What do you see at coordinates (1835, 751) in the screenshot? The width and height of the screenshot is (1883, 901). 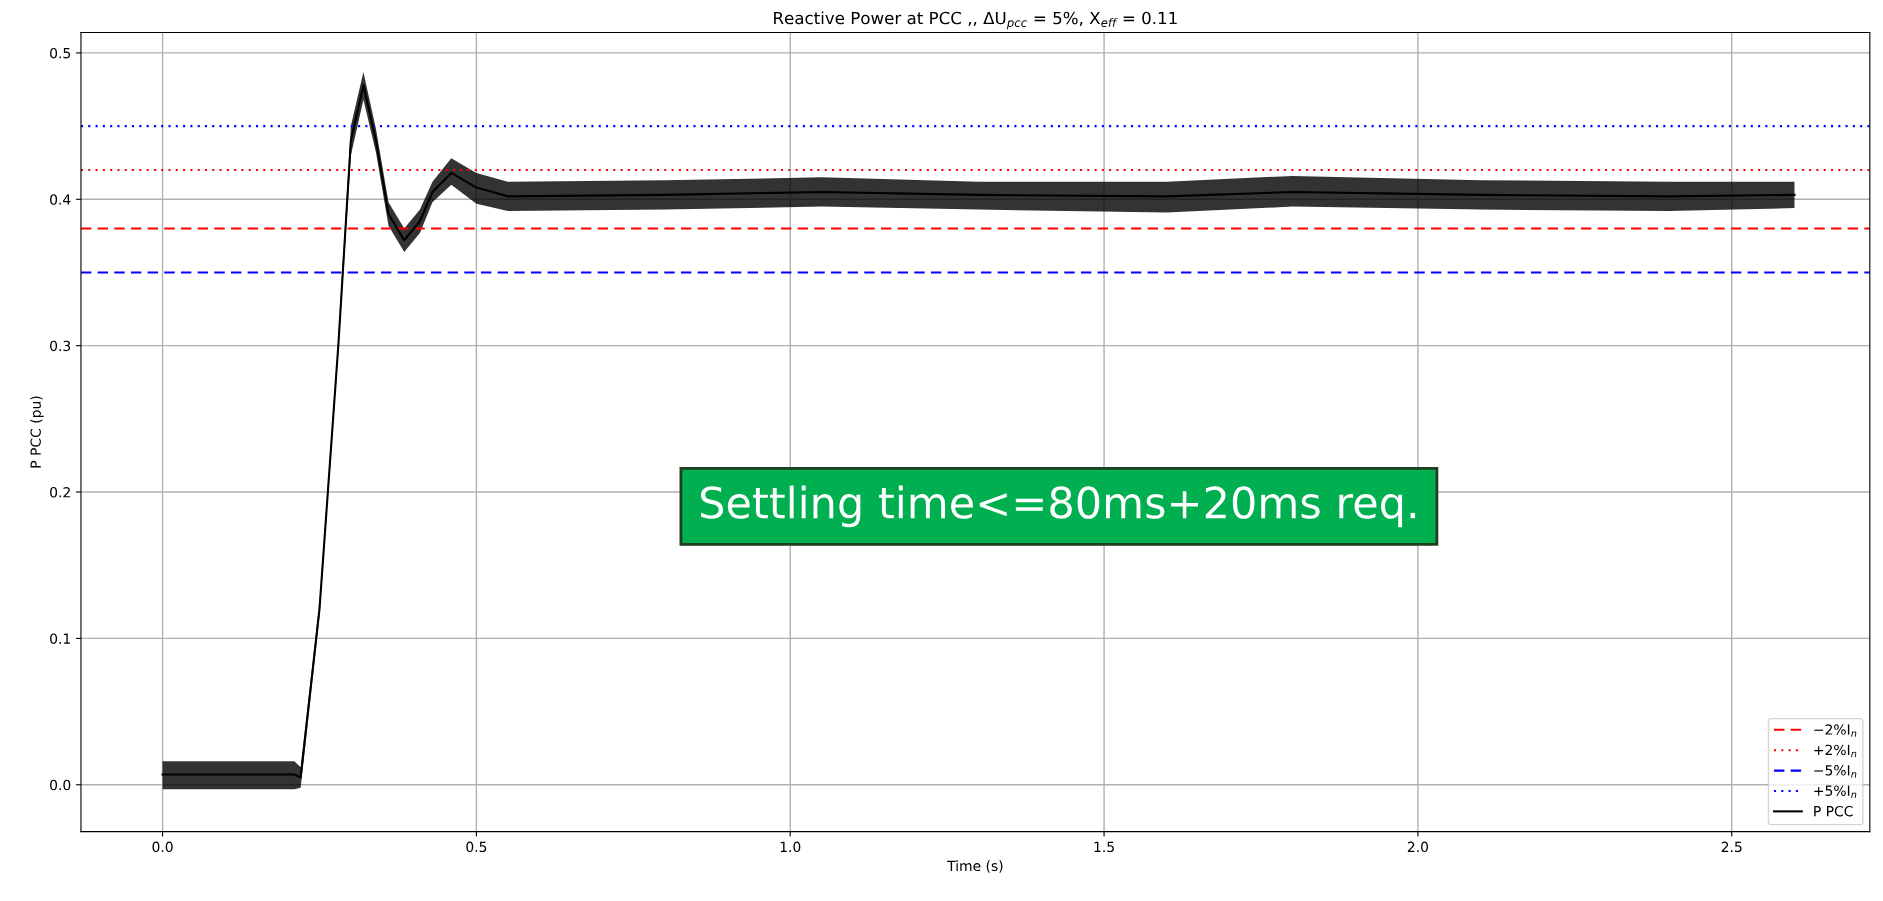 I see `legend-label: +2%I$_{n}$` at bounding box center [1835, 751].